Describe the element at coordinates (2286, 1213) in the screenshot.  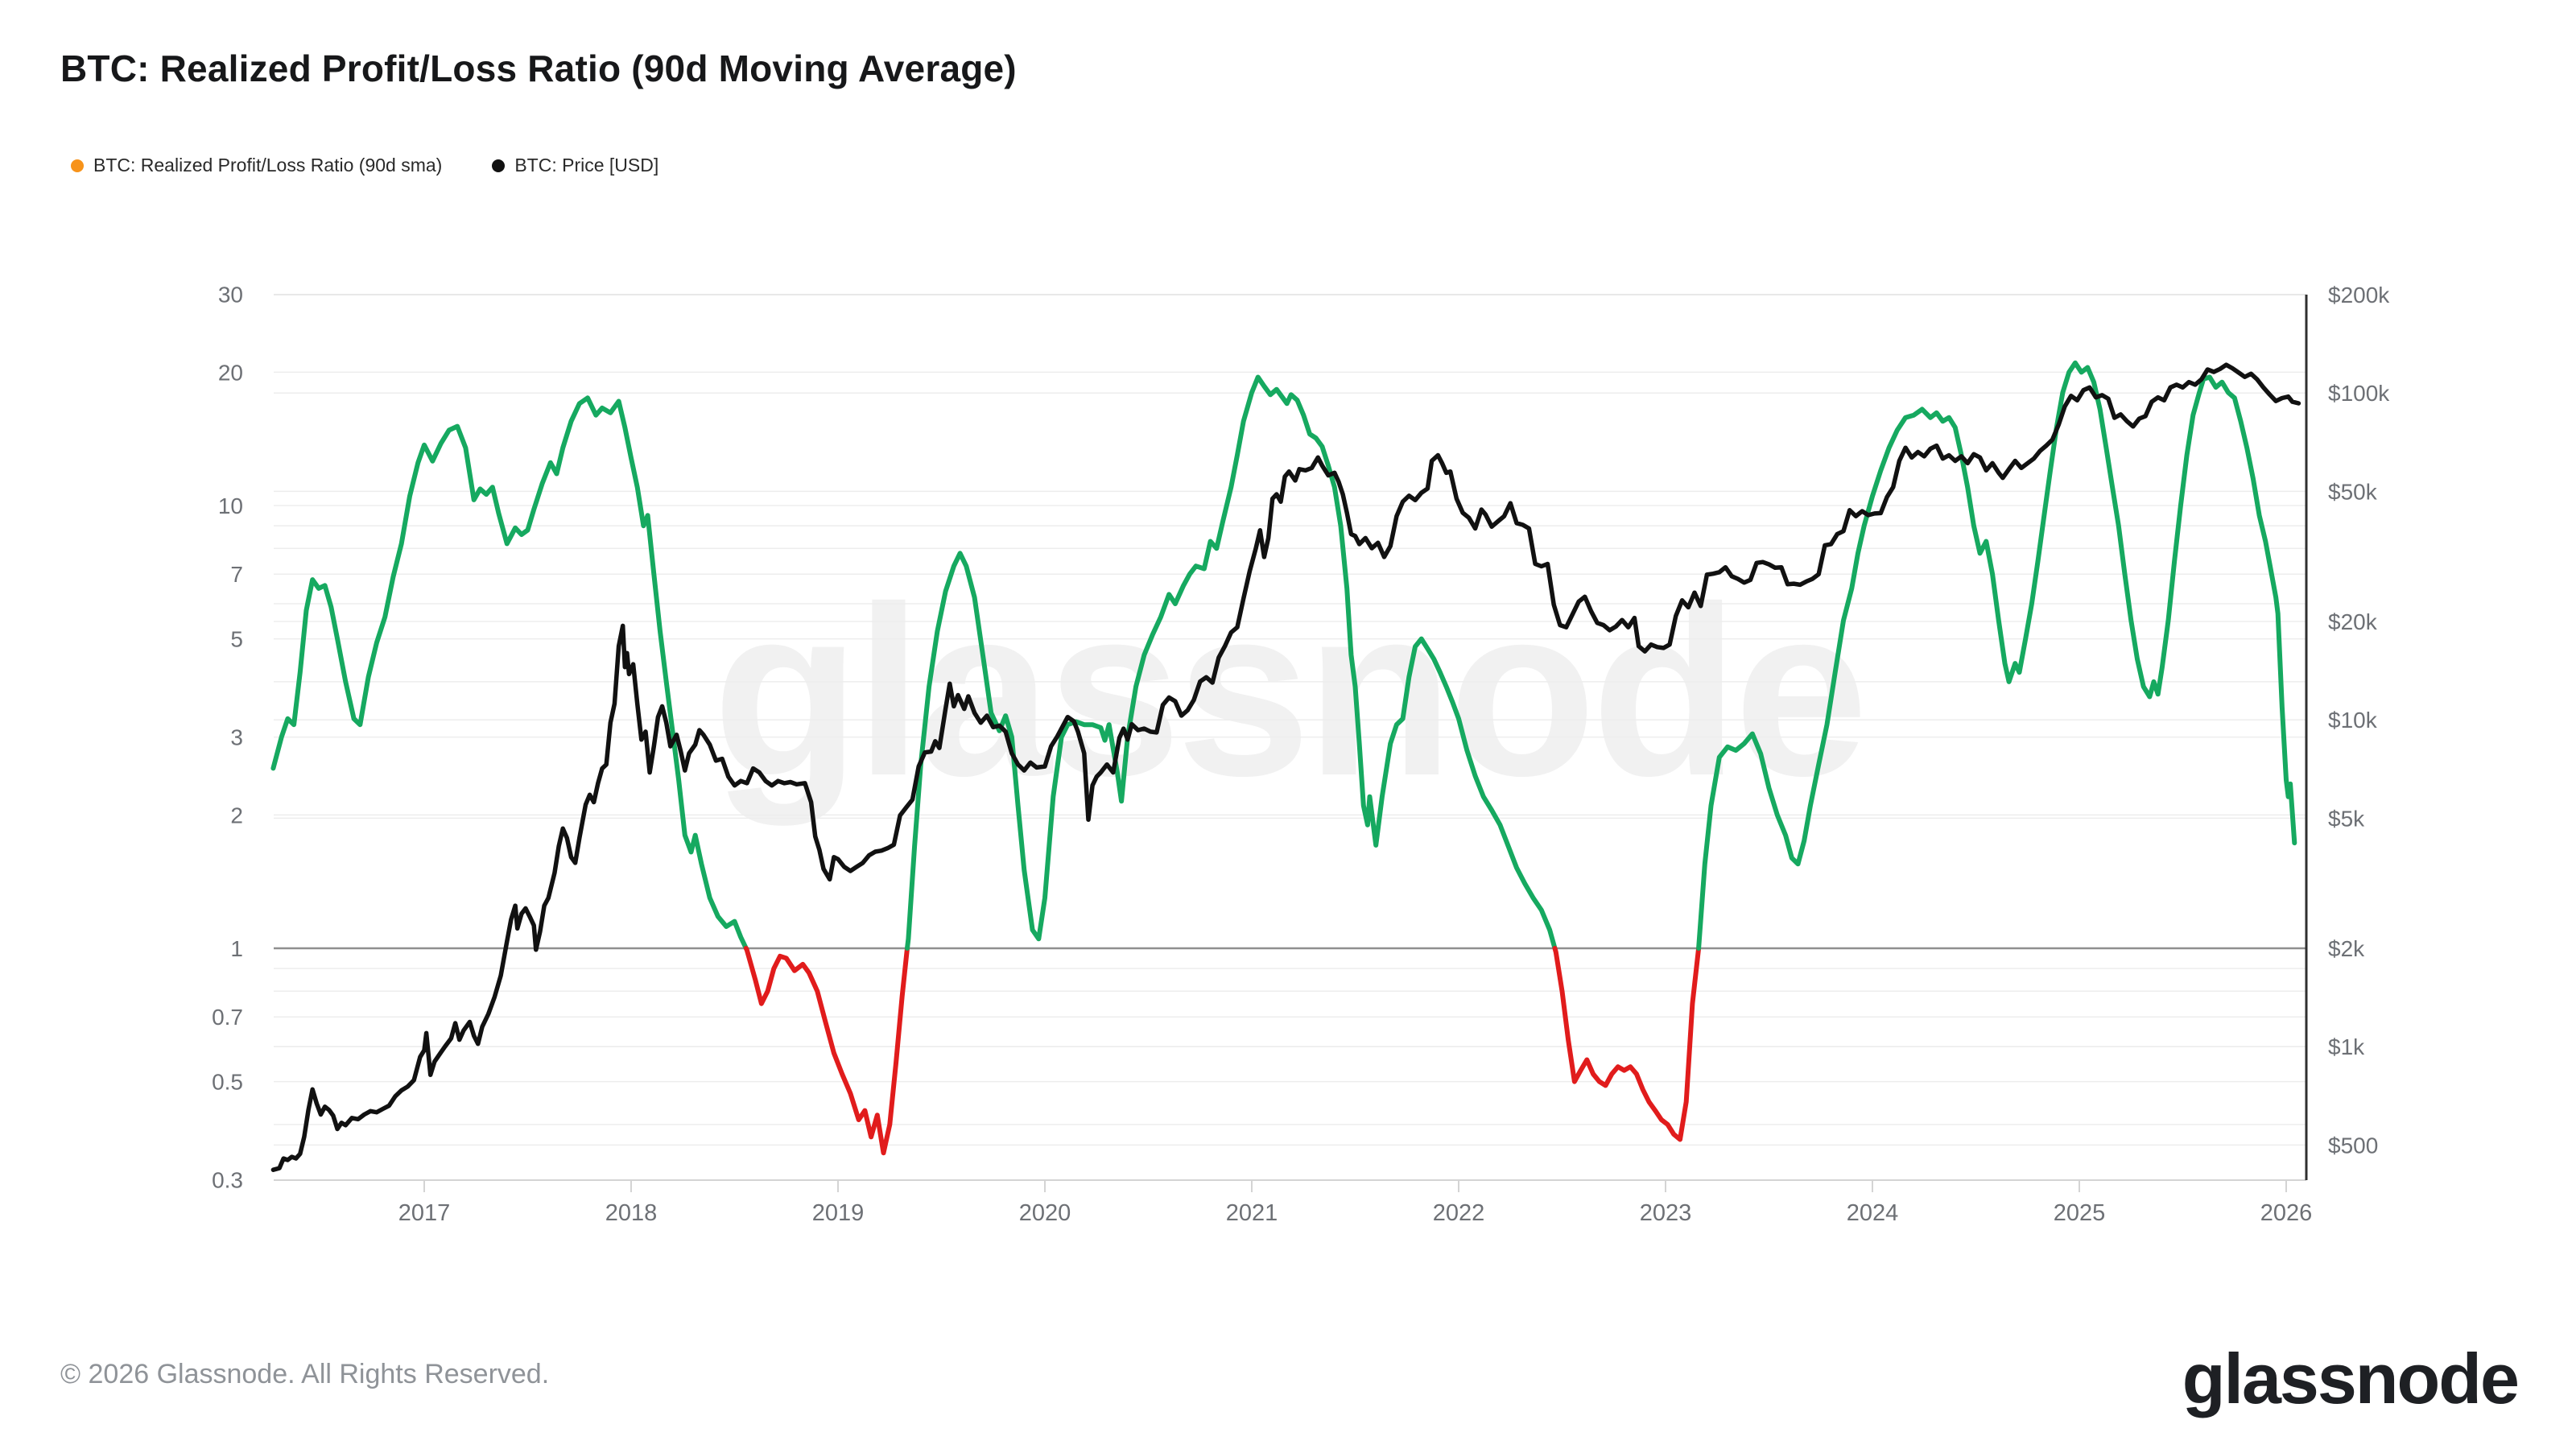
I see `svg-text: 2026` at that location.